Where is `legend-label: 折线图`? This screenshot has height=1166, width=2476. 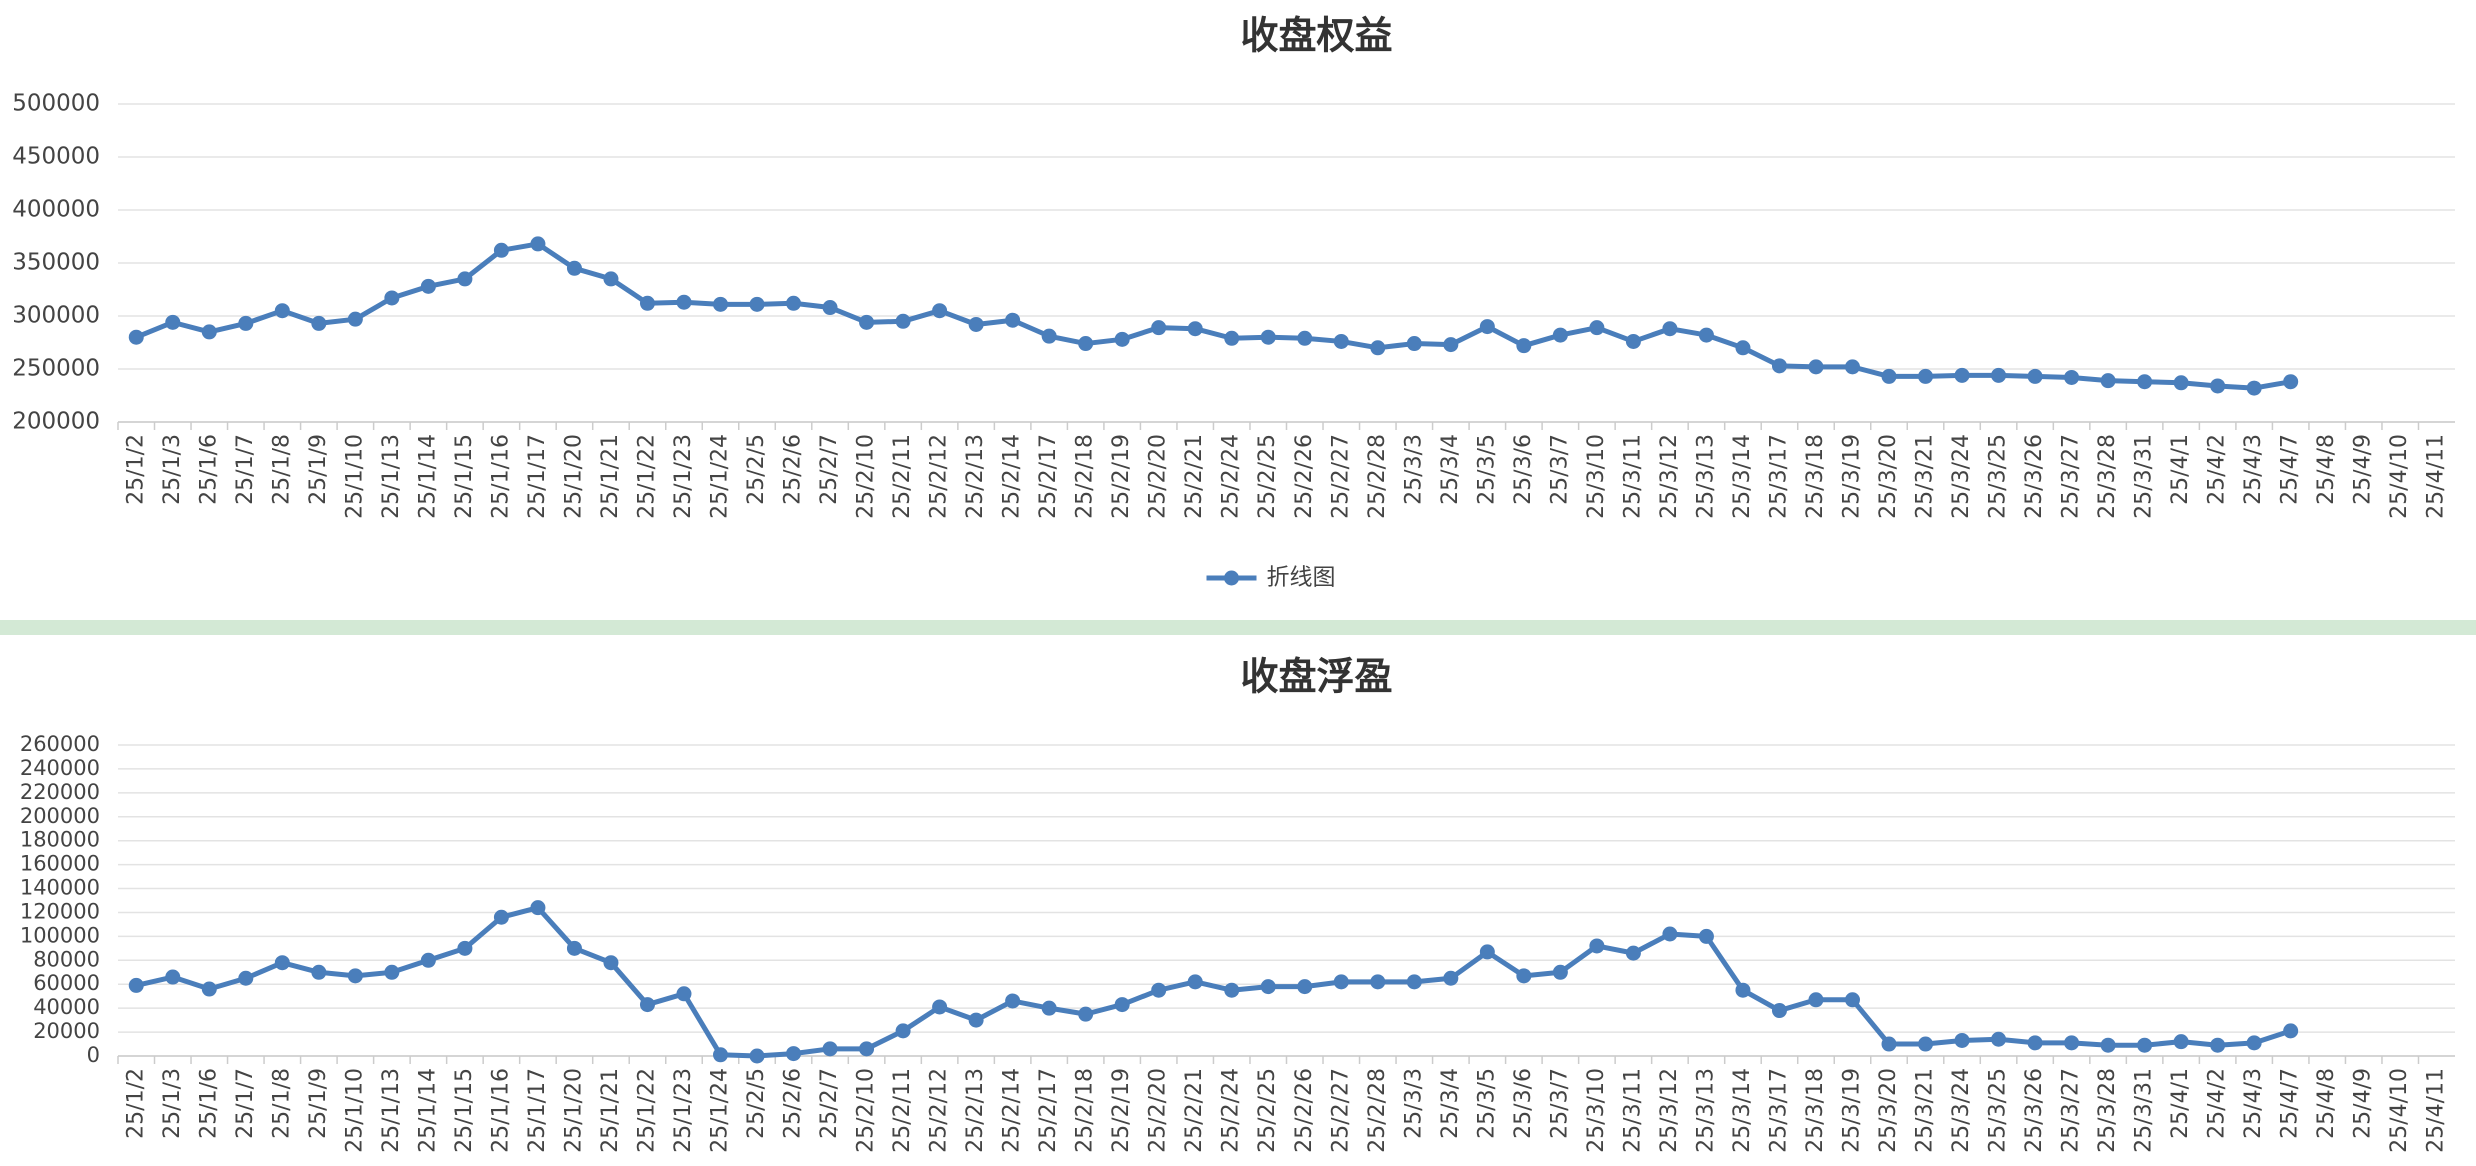 legend-label: 折线图 is located at coordinates (1301, 578).